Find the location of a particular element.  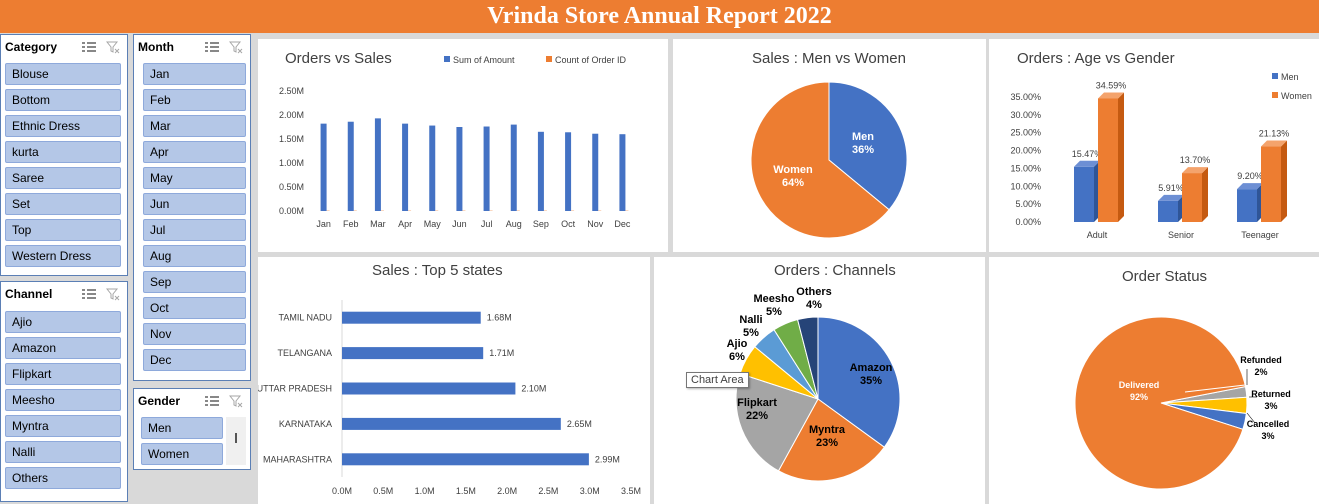

month-slicer-item: Nov is located at coordinates (194, 334).